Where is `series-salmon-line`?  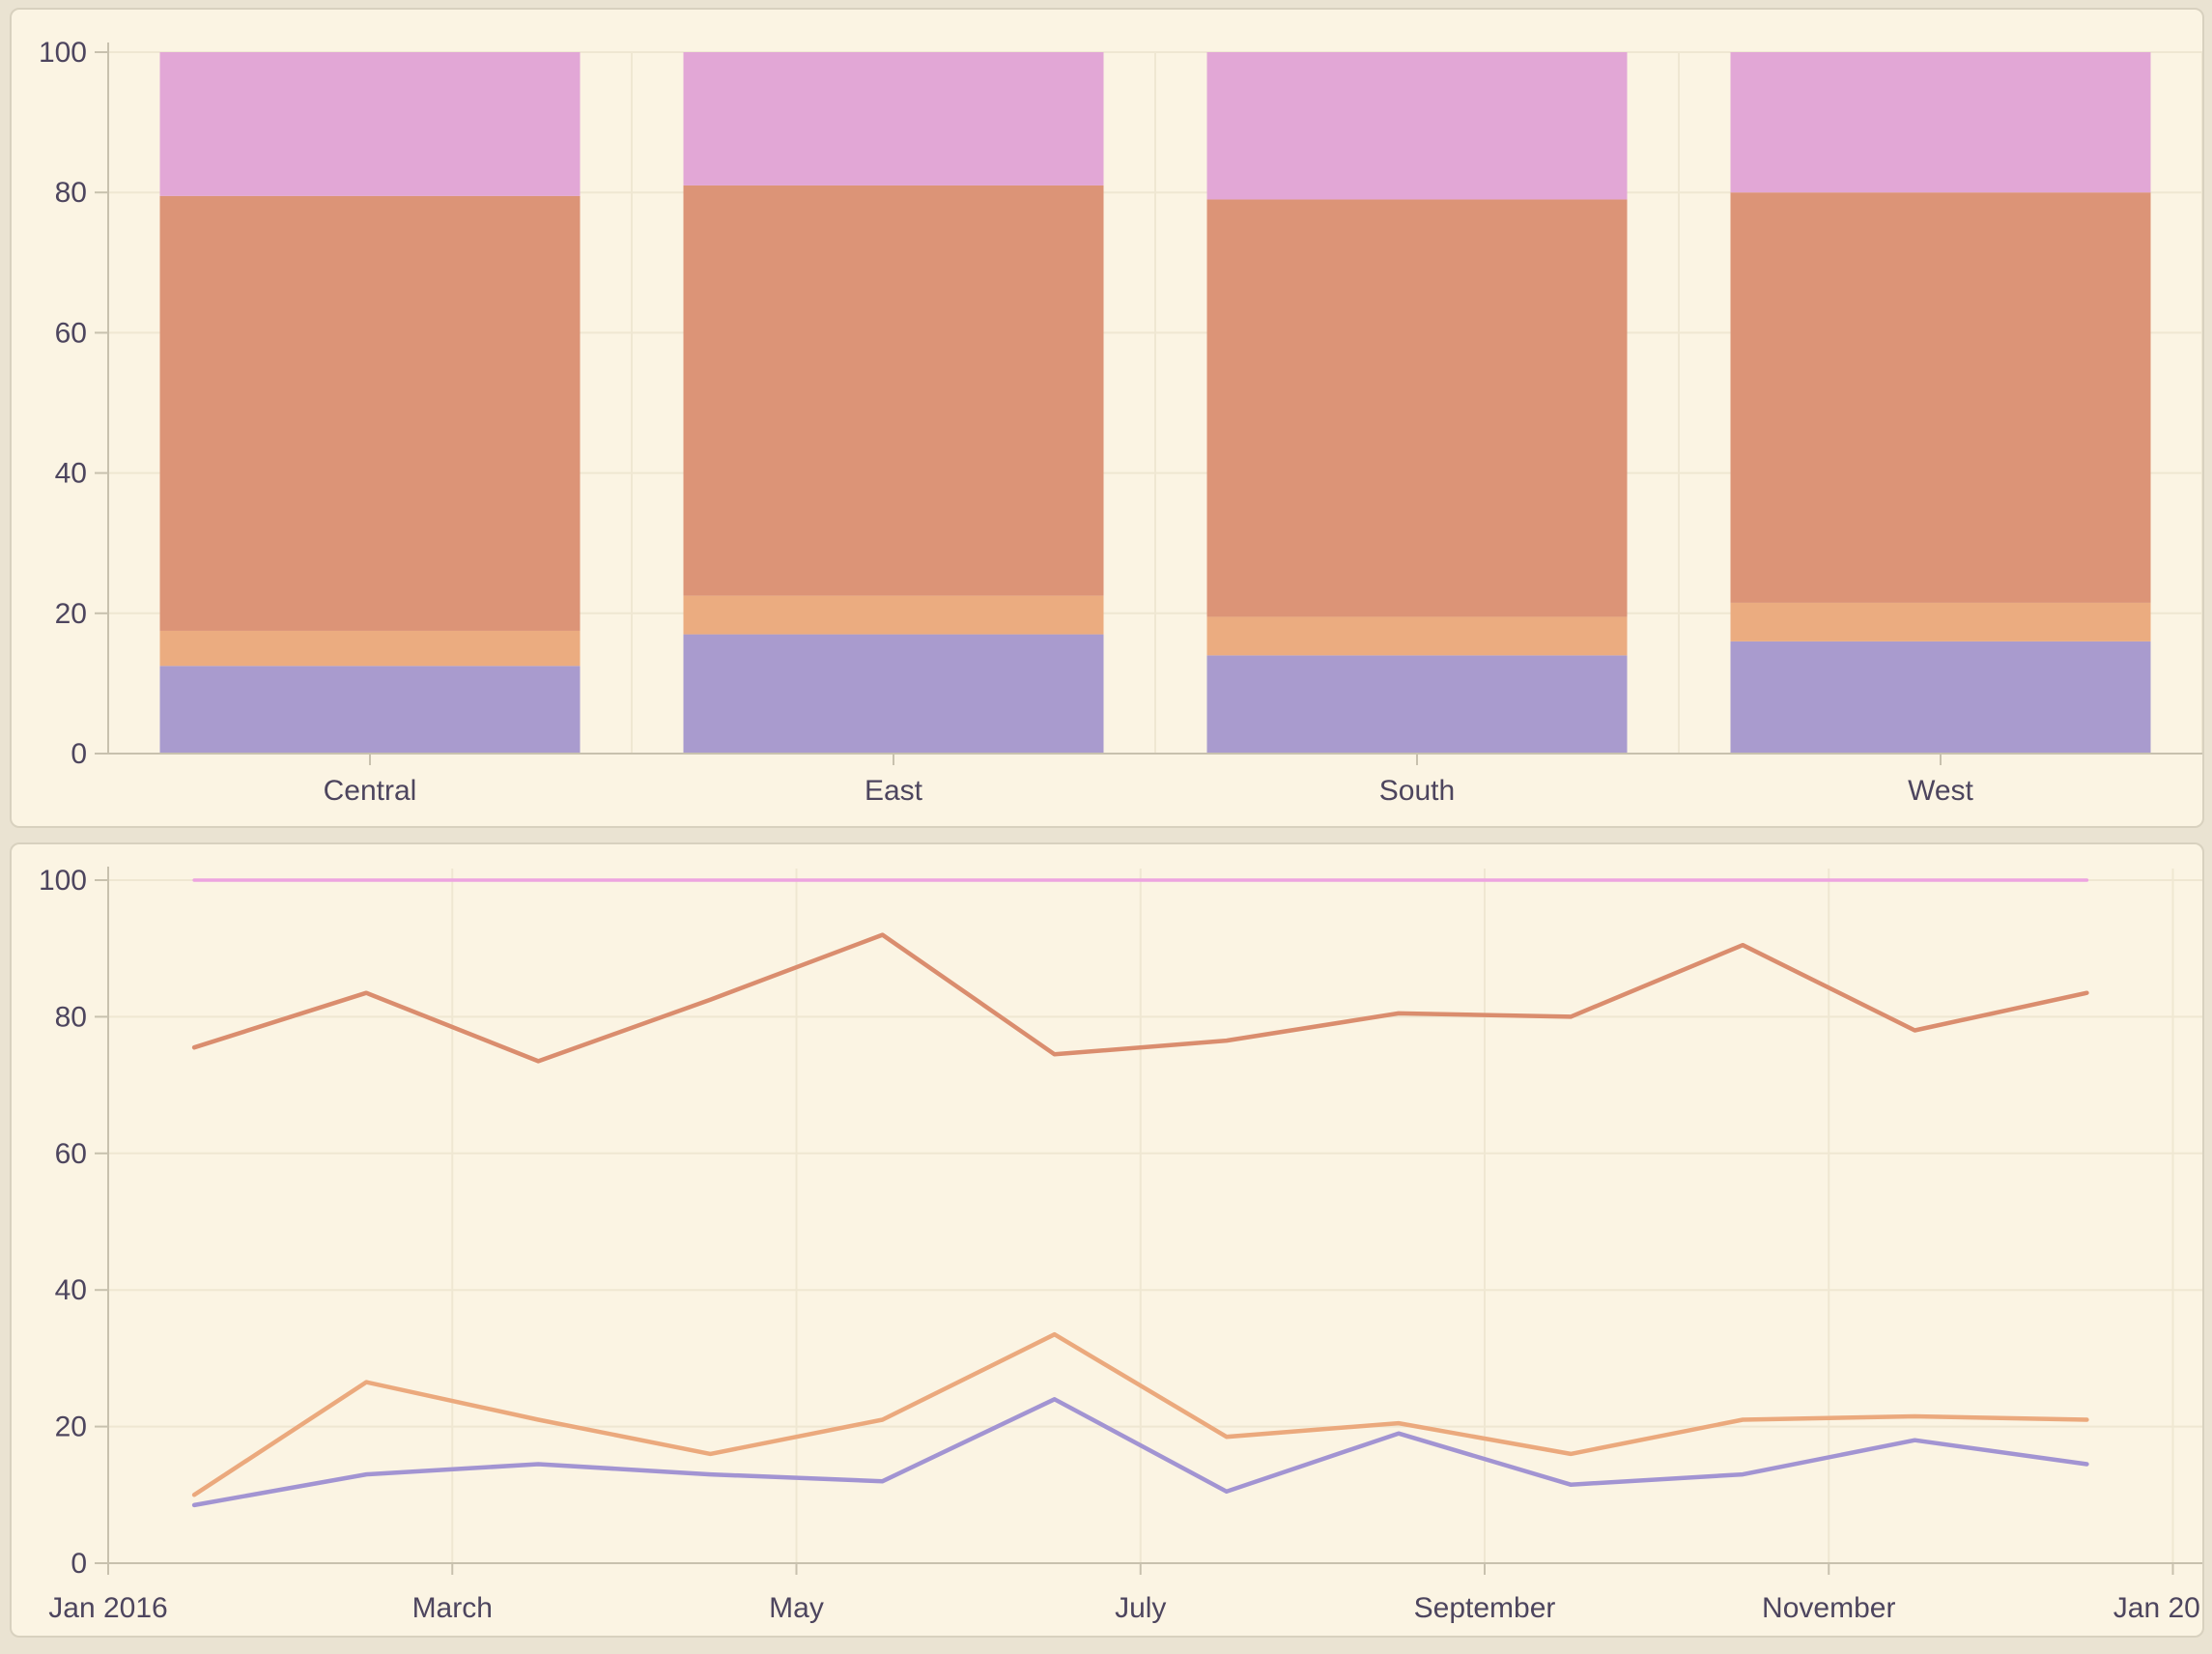 series-salmon-line is located at coordinates (1140, 998).